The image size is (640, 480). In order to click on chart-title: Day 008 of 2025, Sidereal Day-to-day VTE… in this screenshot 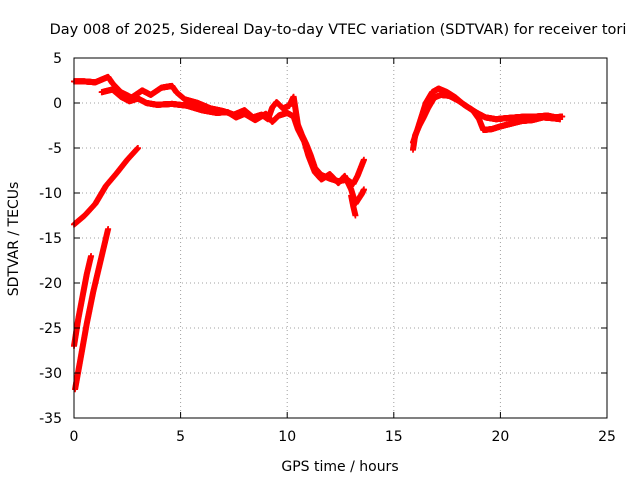, I will do `click(338, 30)`.